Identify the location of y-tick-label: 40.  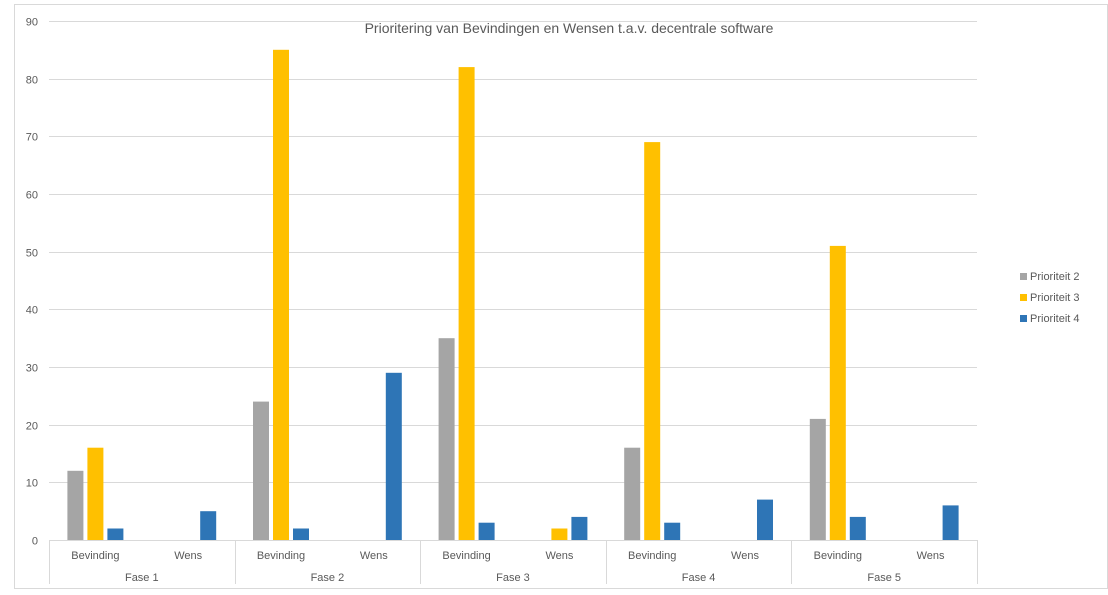
(32, 311).